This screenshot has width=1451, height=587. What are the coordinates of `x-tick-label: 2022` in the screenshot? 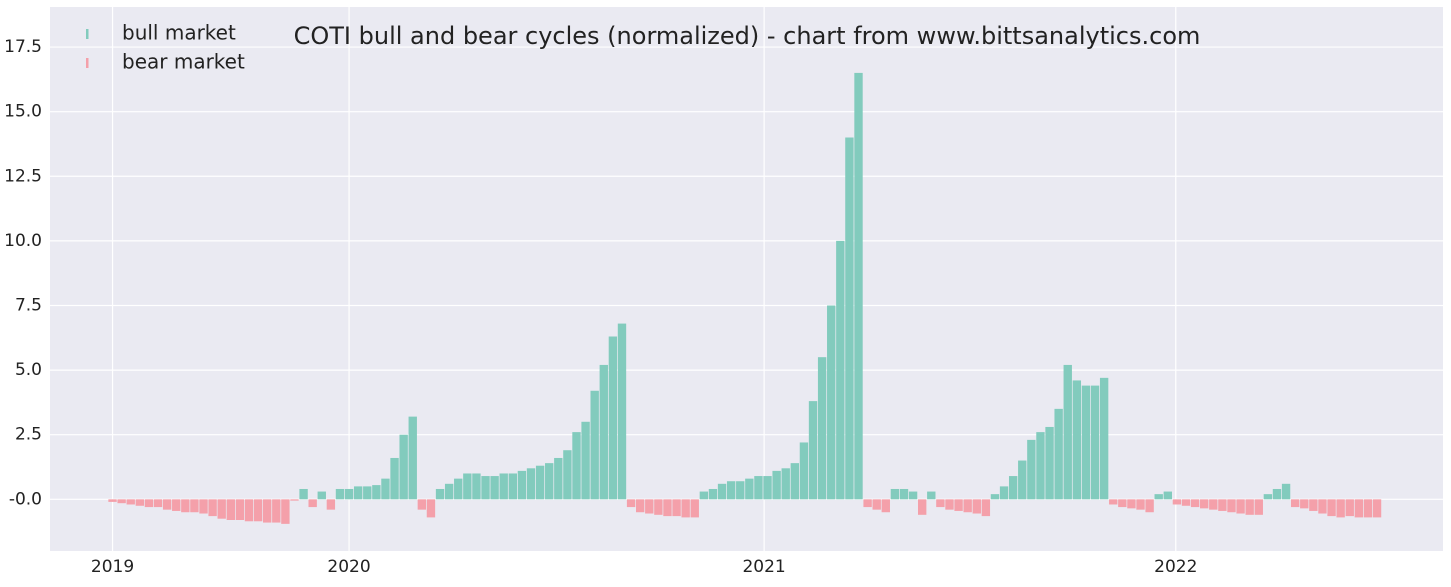 It's located at (1175, 567).